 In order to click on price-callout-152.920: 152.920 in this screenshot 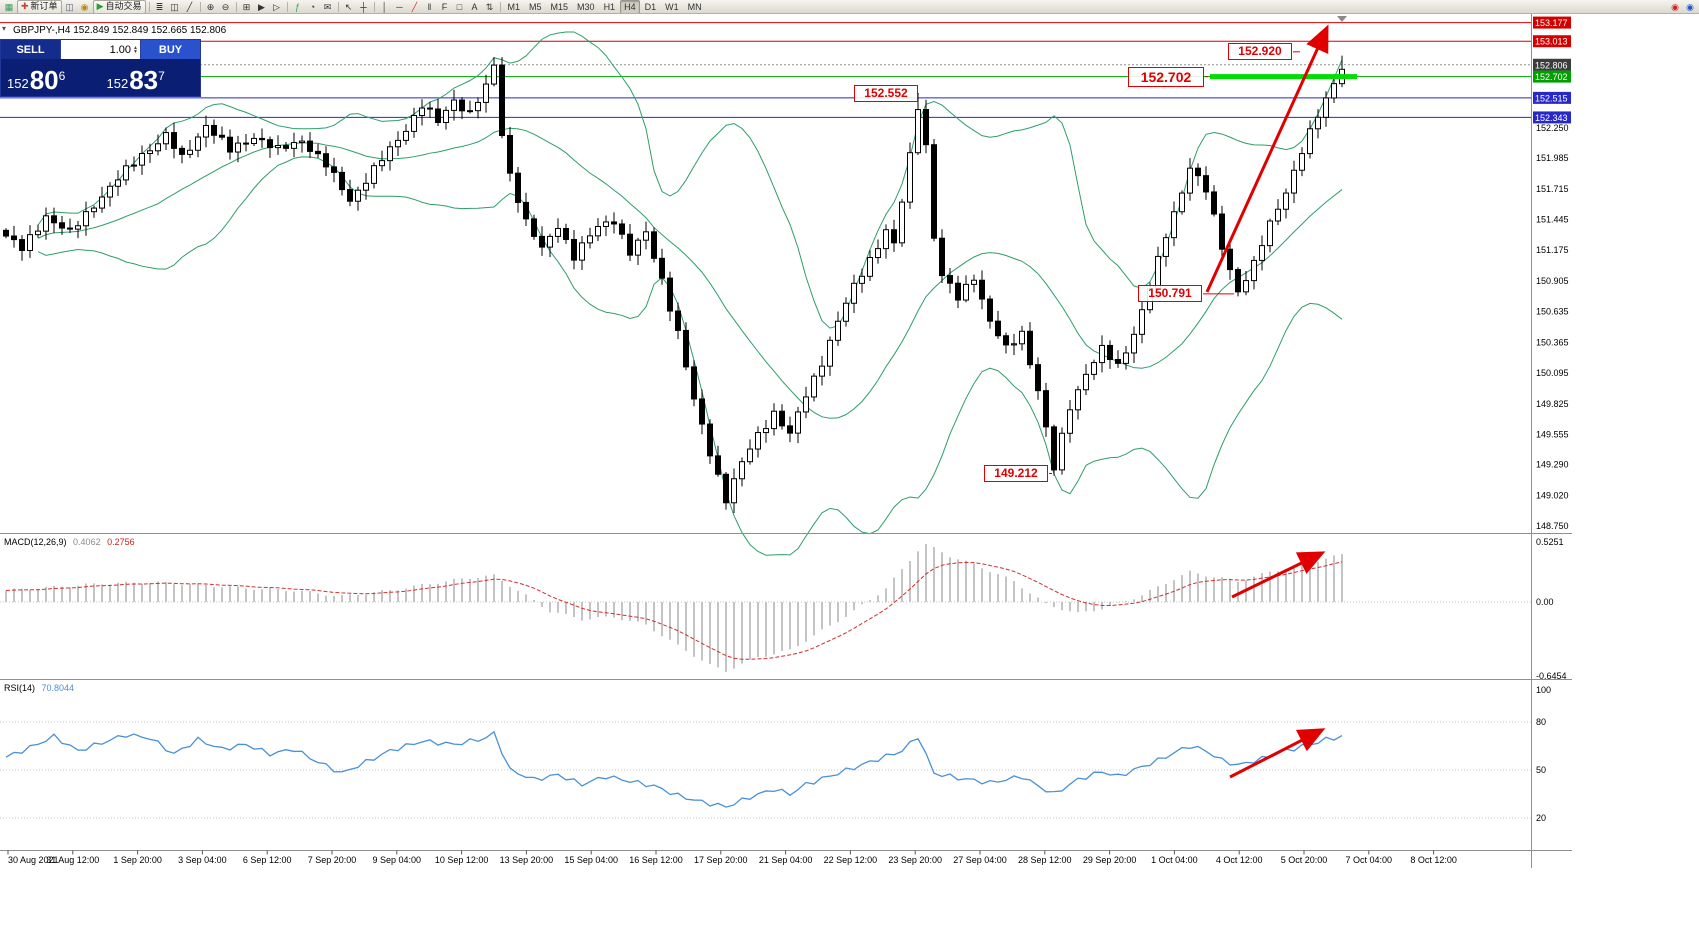, I will do `click(1260, 52)`.